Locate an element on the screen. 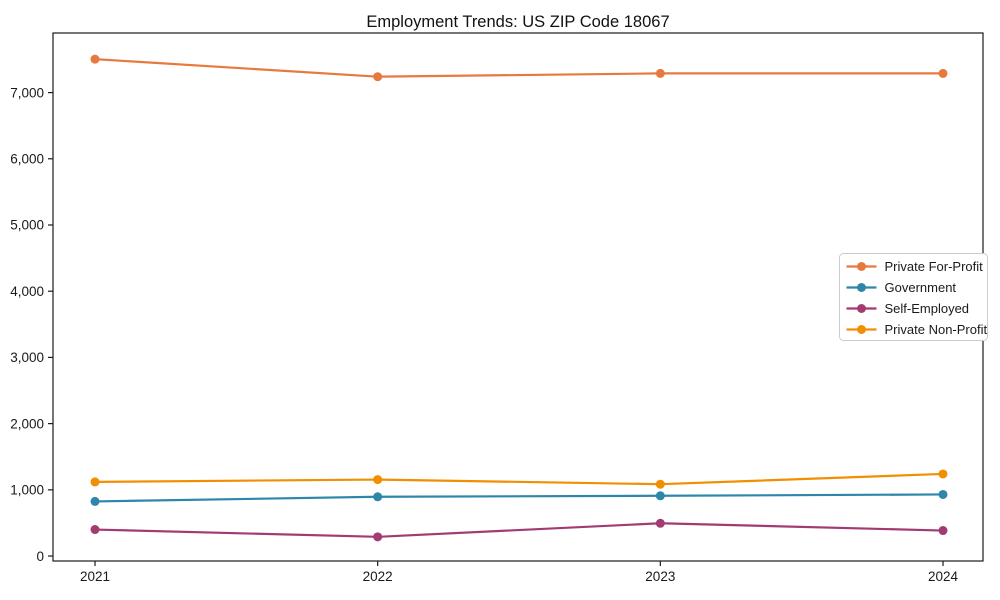 The height and width of the screenshot is (600, 1000). data-point-private-non-profit-2024 is located at coordinates (943, 474).